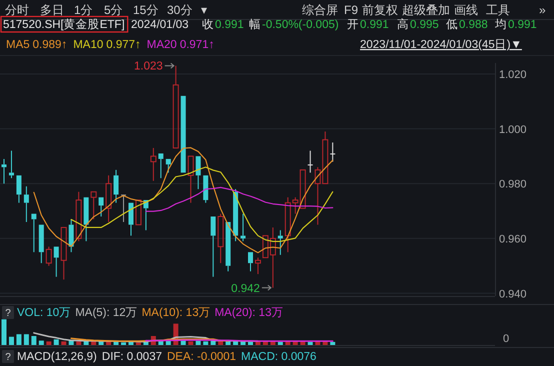 This screenshot has width=554, height=366. What do you see at coordinates (473, 25) in the screenshot?
I see `text: 0.988` at bounding box center [473, 25].